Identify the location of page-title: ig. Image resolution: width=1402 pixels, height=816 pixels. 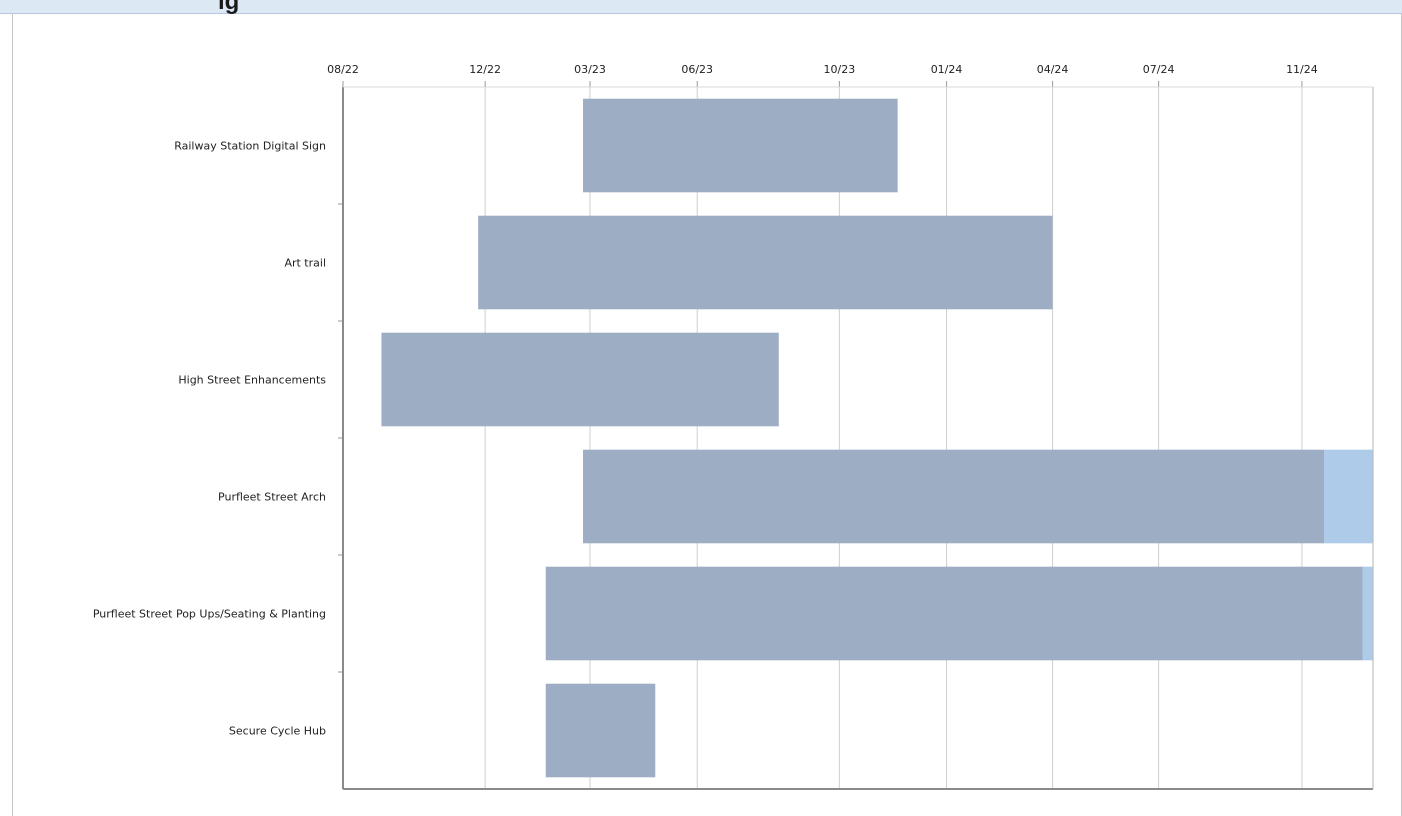
(229, 7).